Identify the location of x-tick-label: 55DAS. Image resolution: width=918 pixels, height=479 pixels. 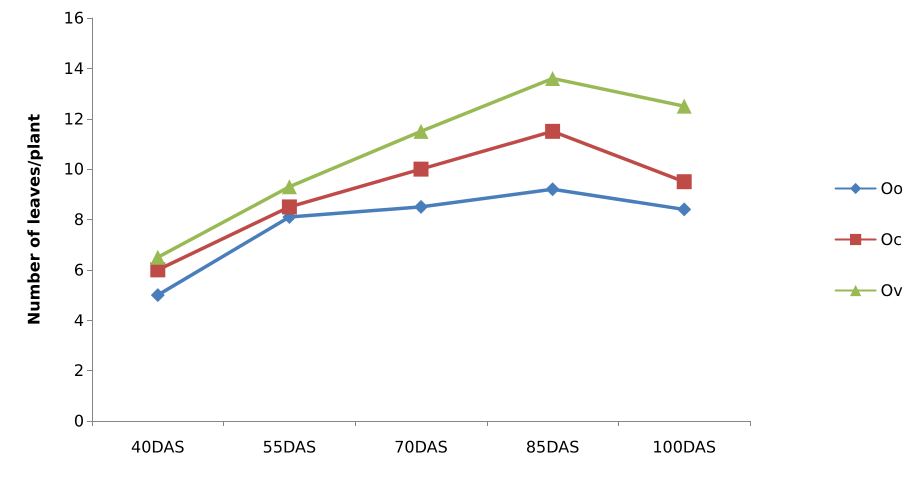
(289, 447).